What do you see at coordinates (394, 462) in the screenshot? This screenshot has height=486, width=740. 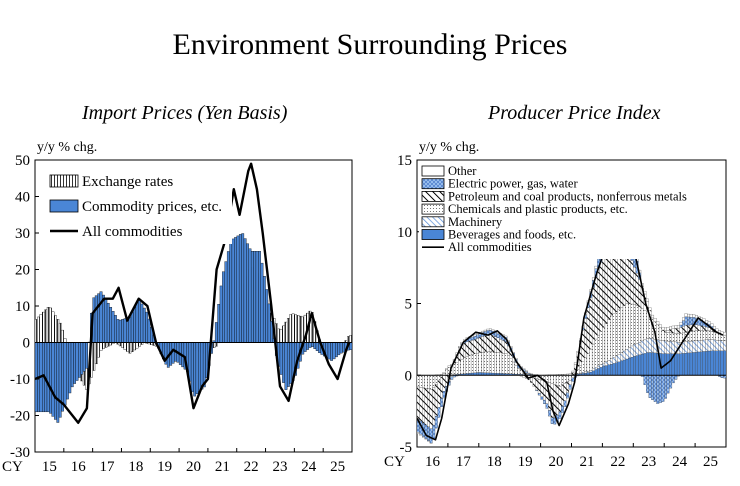 I see `x-axis-prefix: CY` at bounding box center [394, 462].